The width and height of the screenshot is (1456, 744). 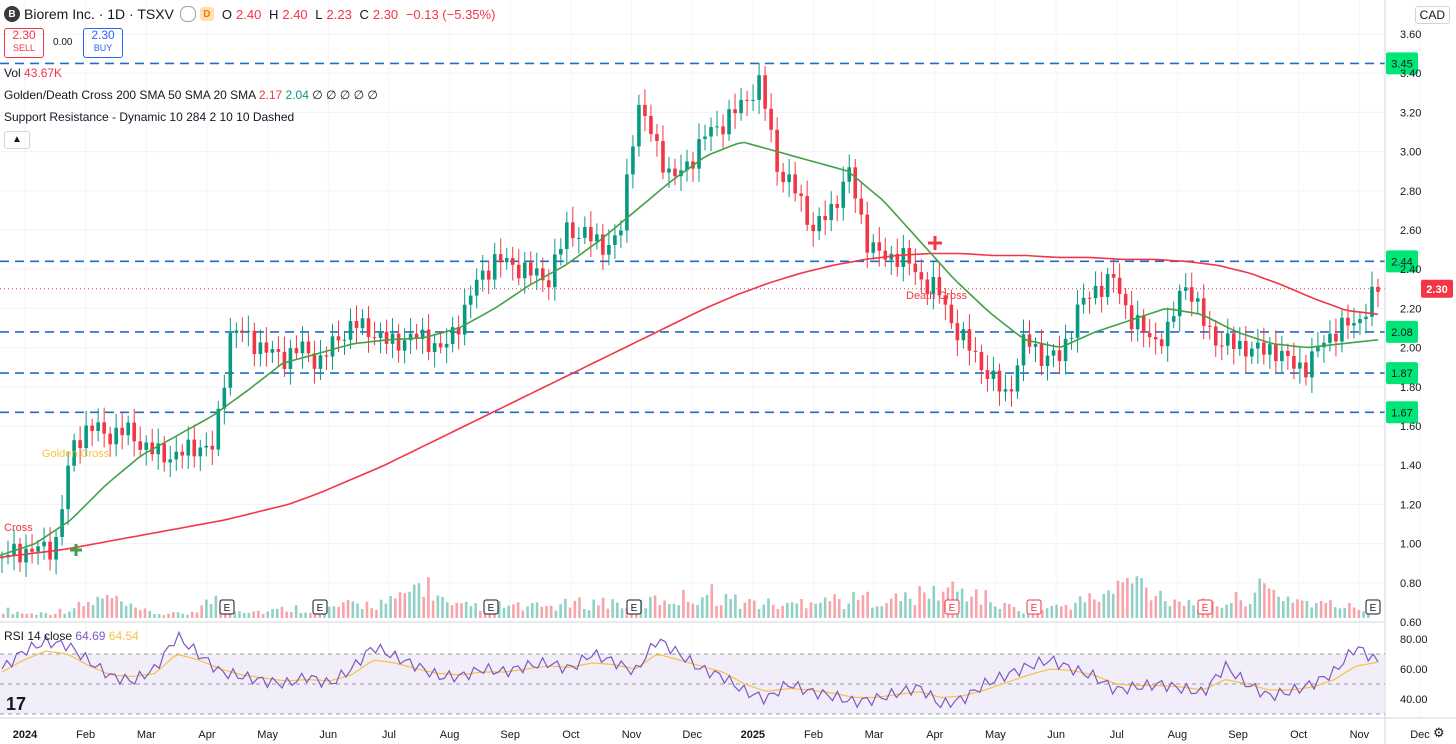 I want to click on currency-label: CAD, so click(x=1432, y=15).